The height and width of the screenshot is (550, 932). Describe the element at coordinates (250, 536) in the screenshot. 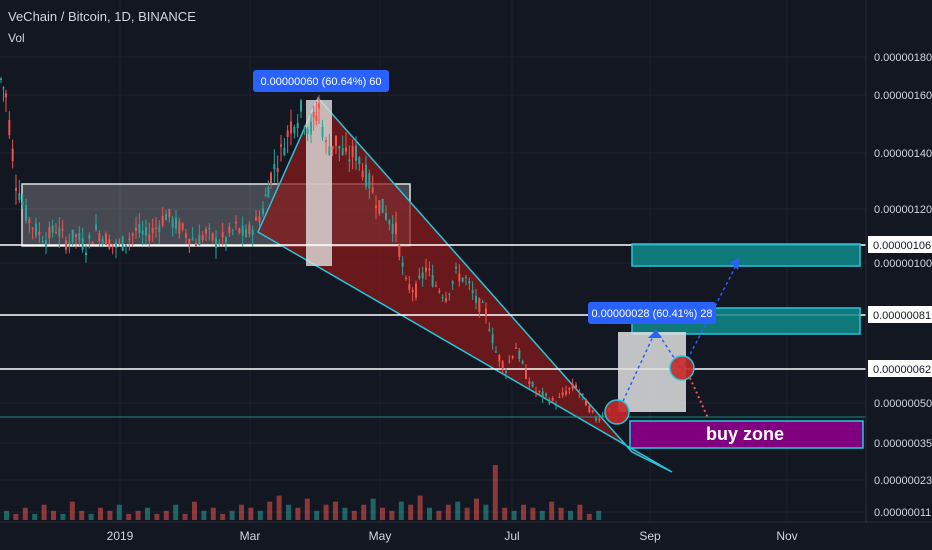

I see `x-tick-label: Mar` at that location.